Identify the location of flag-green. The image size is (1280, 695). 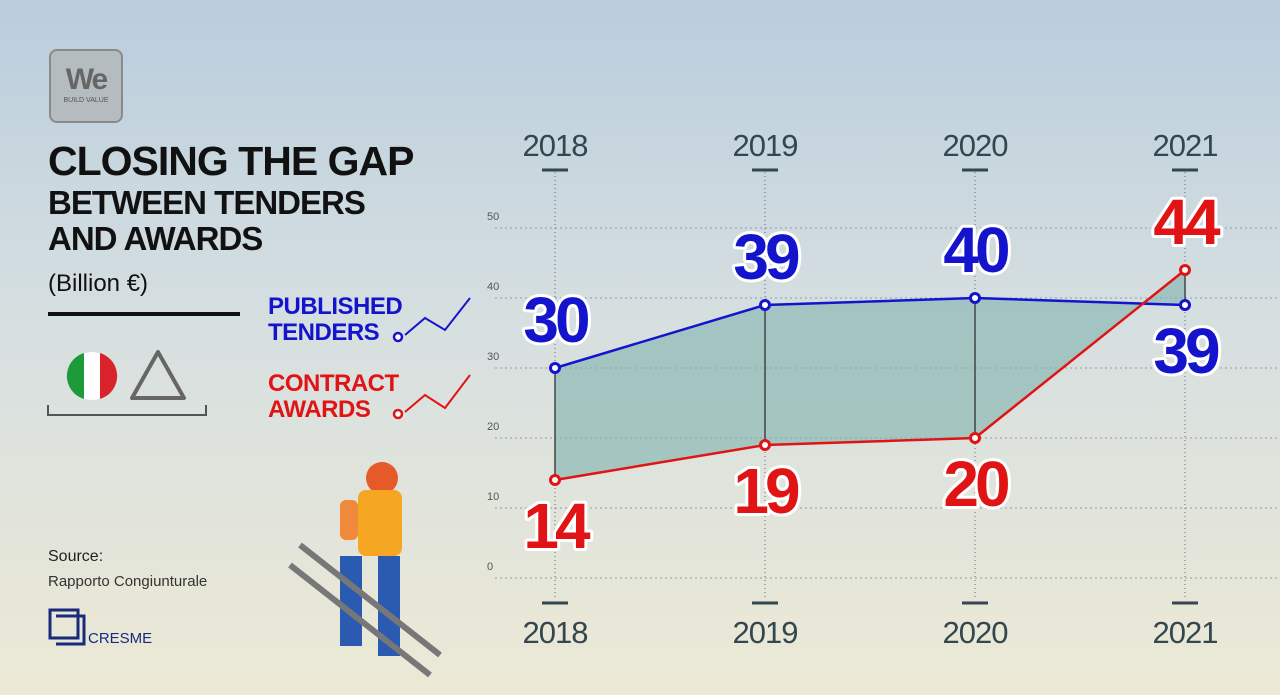
(75, 376).